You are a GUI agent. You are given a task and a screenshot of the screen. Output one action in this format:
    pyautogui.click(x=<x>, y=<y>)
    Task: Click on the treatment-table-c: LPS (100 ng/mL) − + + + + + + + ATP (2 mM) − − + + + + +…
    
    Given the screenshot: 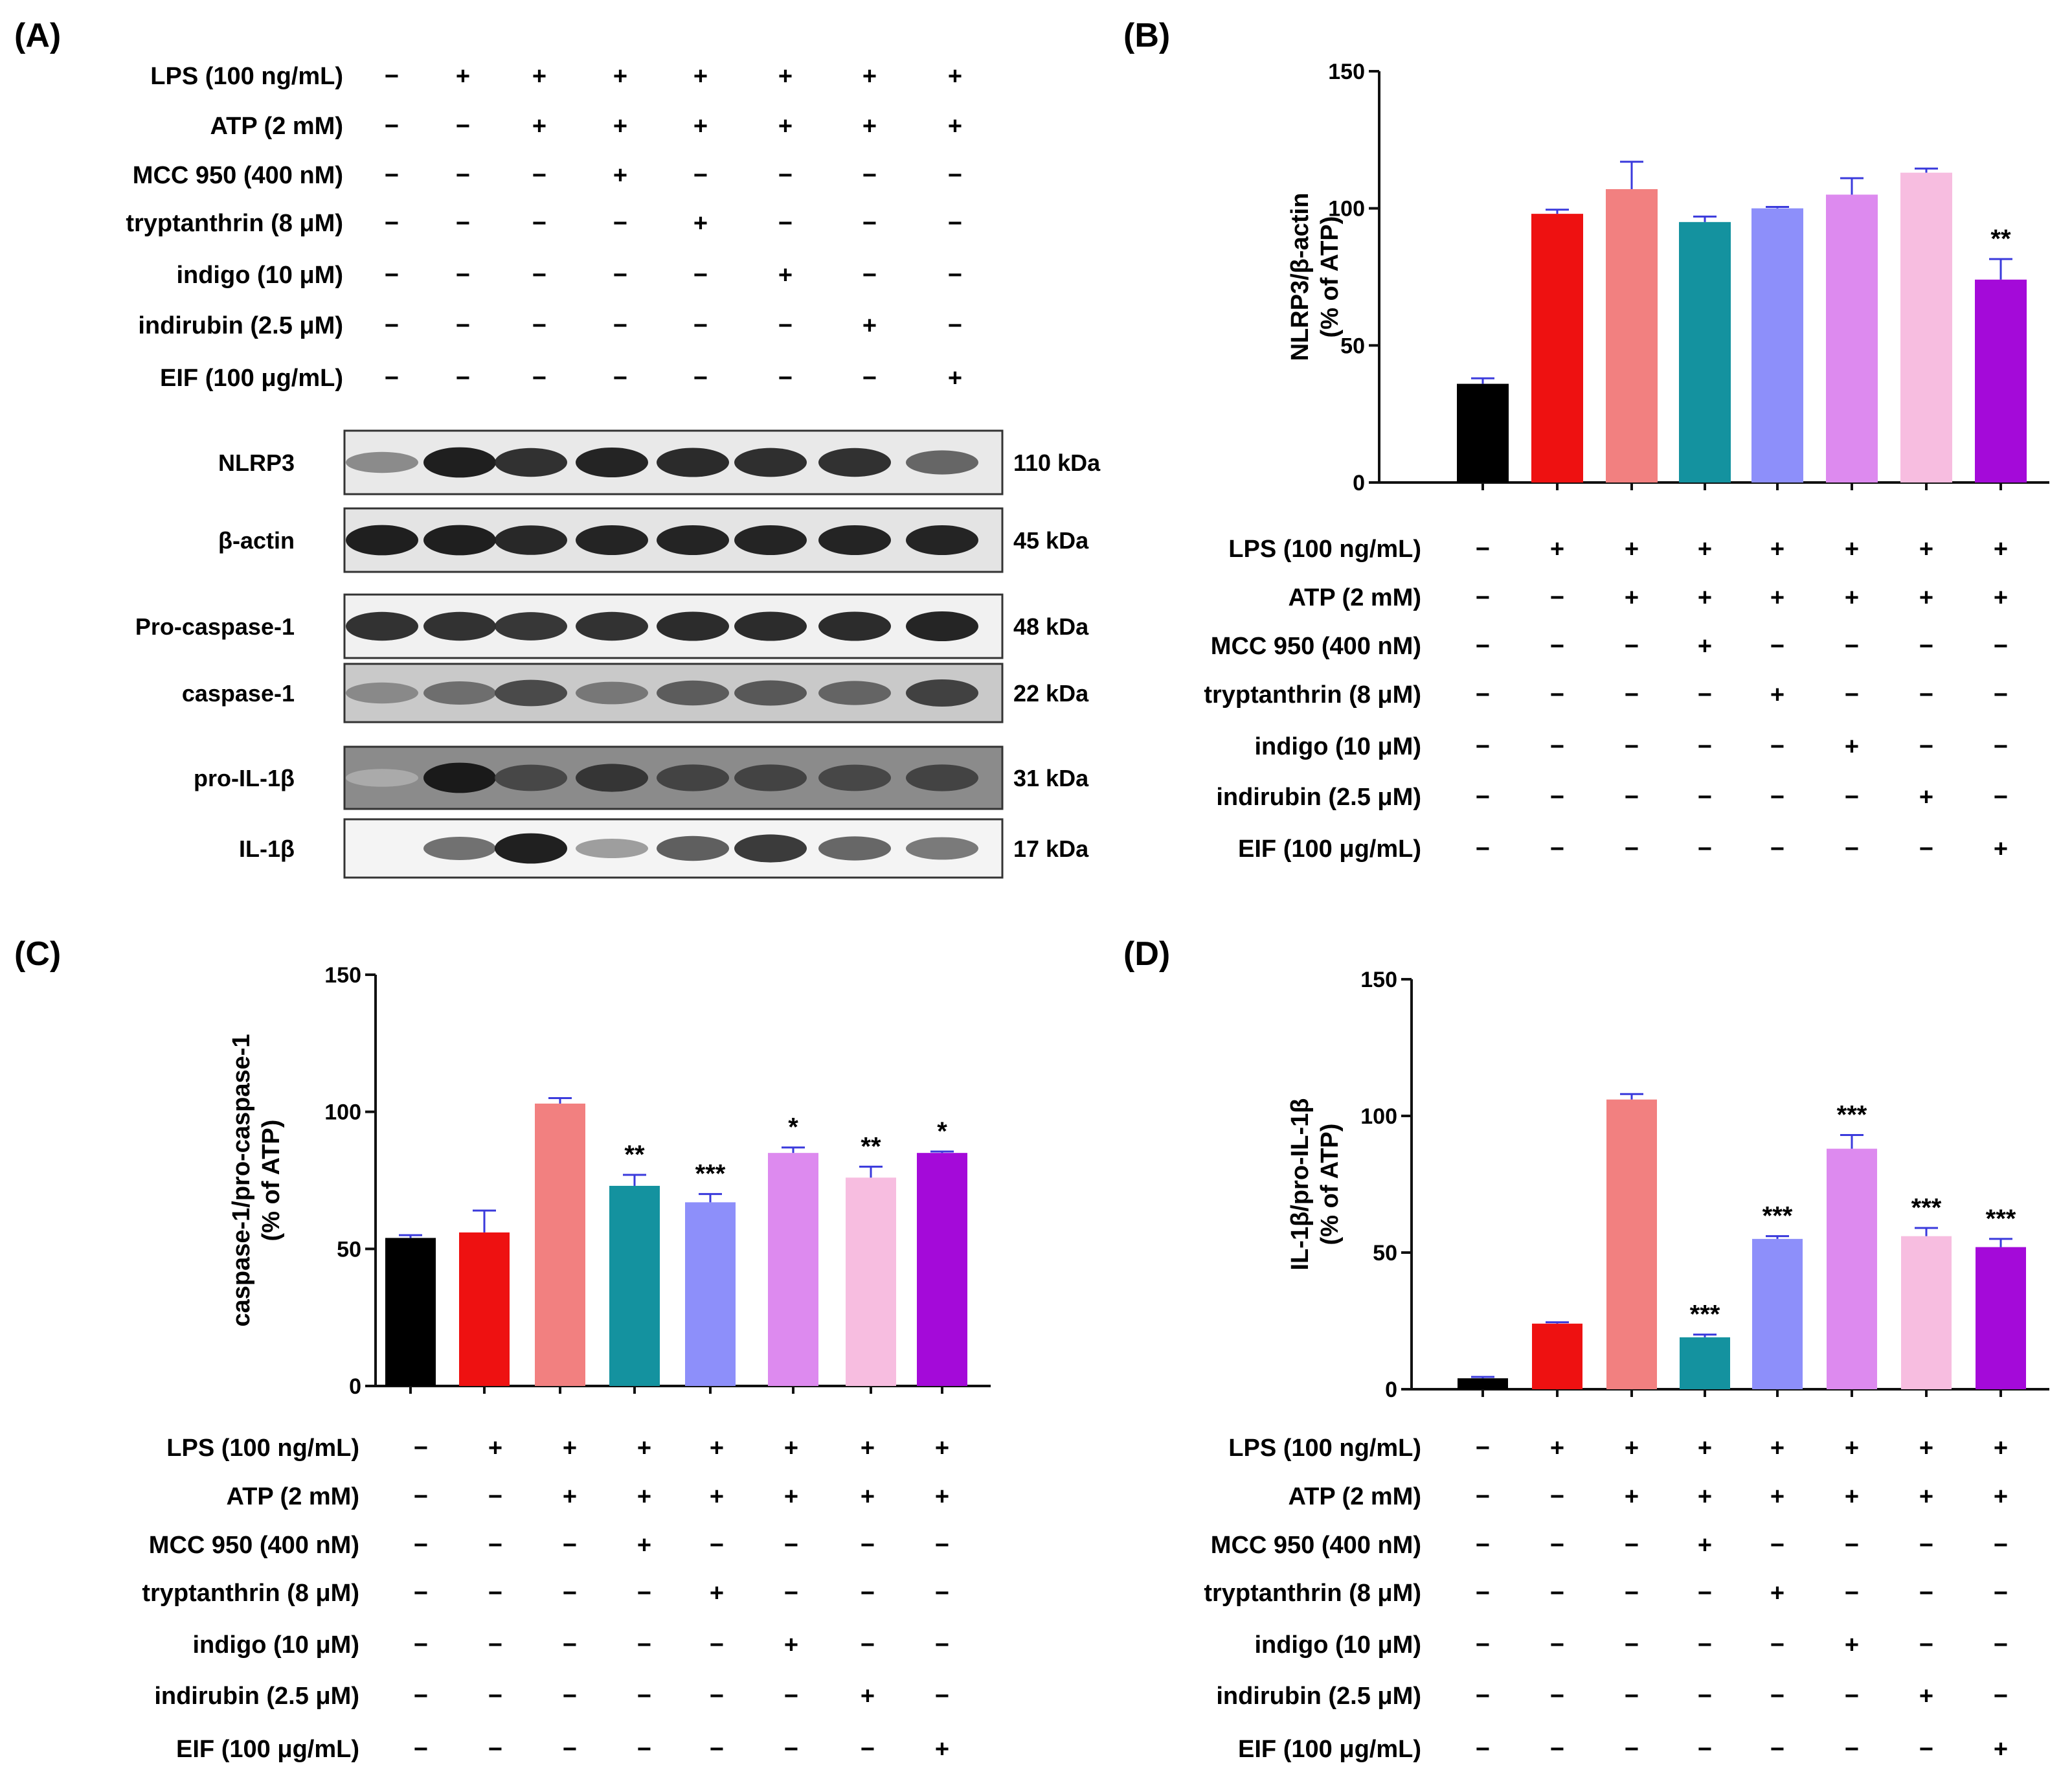 What is the action you would take?
    pyautogui.click(x=545, y=1599)
    